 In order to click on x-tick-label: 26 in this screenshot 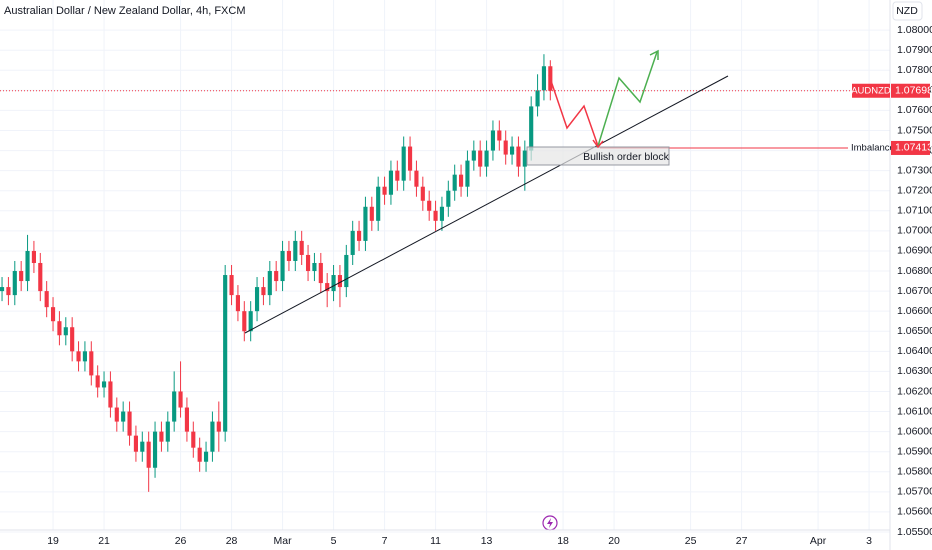, I will do `click(181, 541)`.